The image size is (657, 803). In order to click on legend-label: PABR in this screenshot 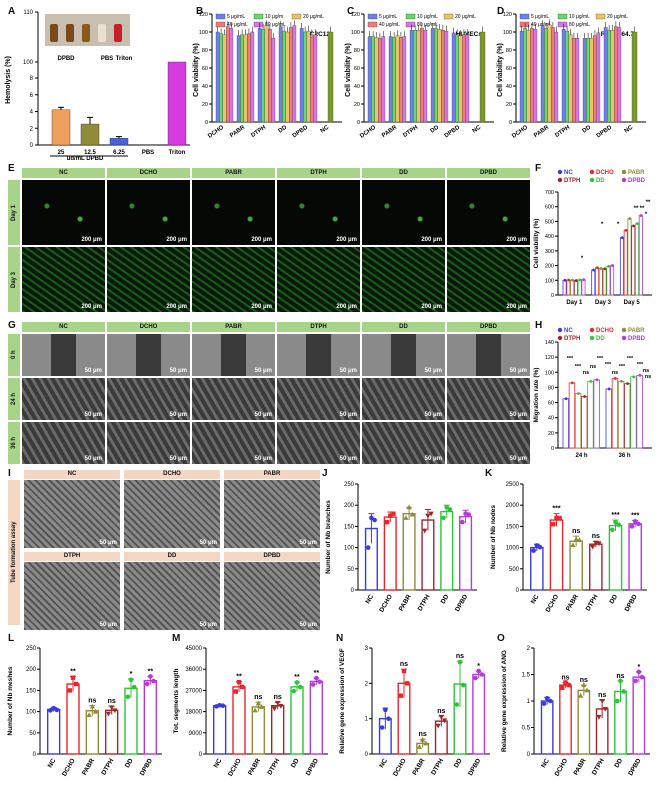, I will do `click(636, 331)`.